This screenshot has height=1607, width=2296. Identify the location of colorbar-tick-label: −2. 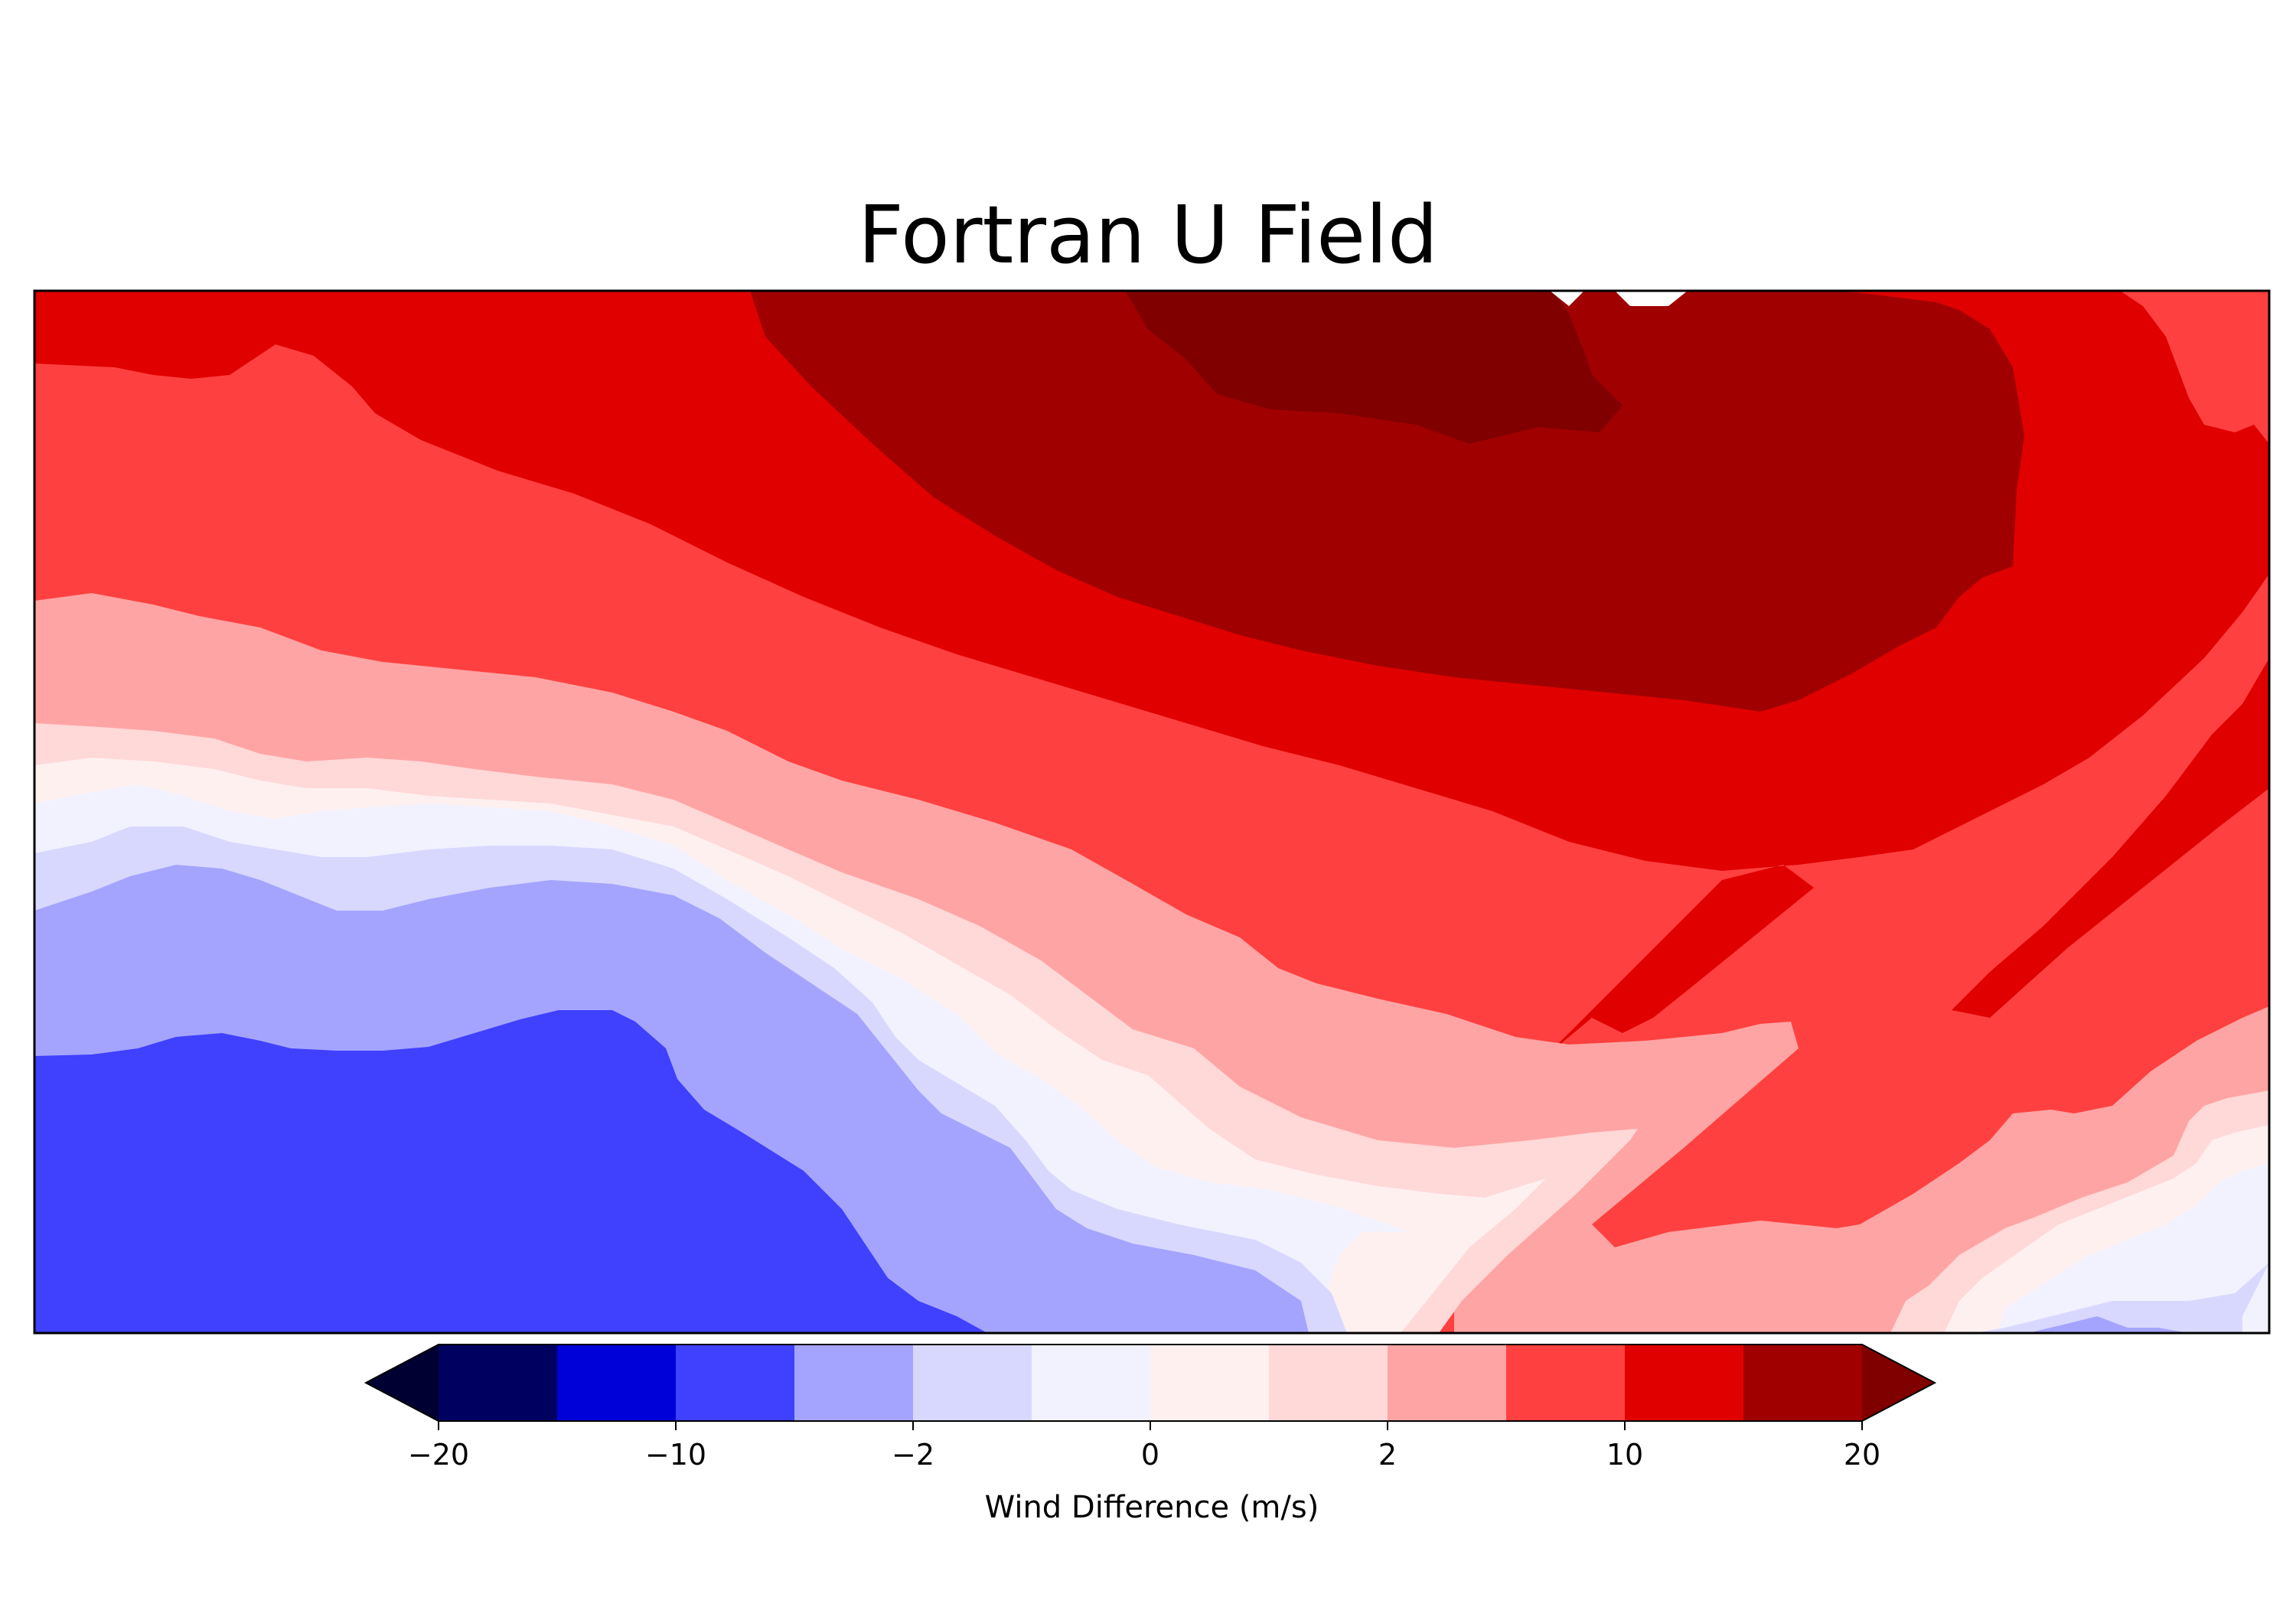
(913, 1455).